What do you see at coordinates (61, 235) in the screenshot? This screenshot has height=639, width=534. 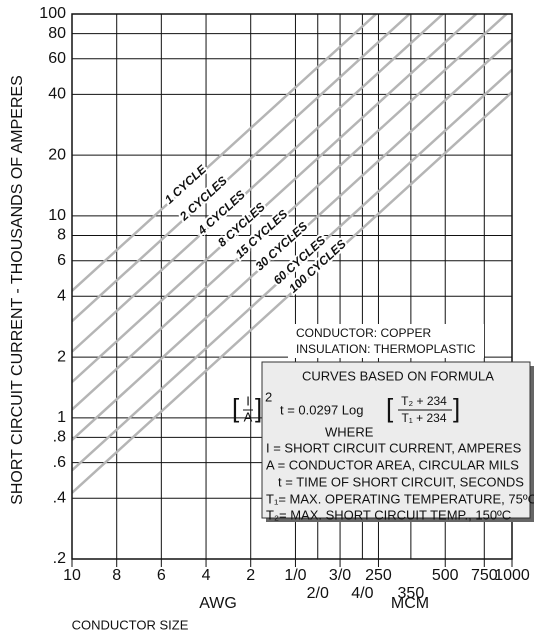 I see `y-tick-label: 8` at bounding box center [61, 235].